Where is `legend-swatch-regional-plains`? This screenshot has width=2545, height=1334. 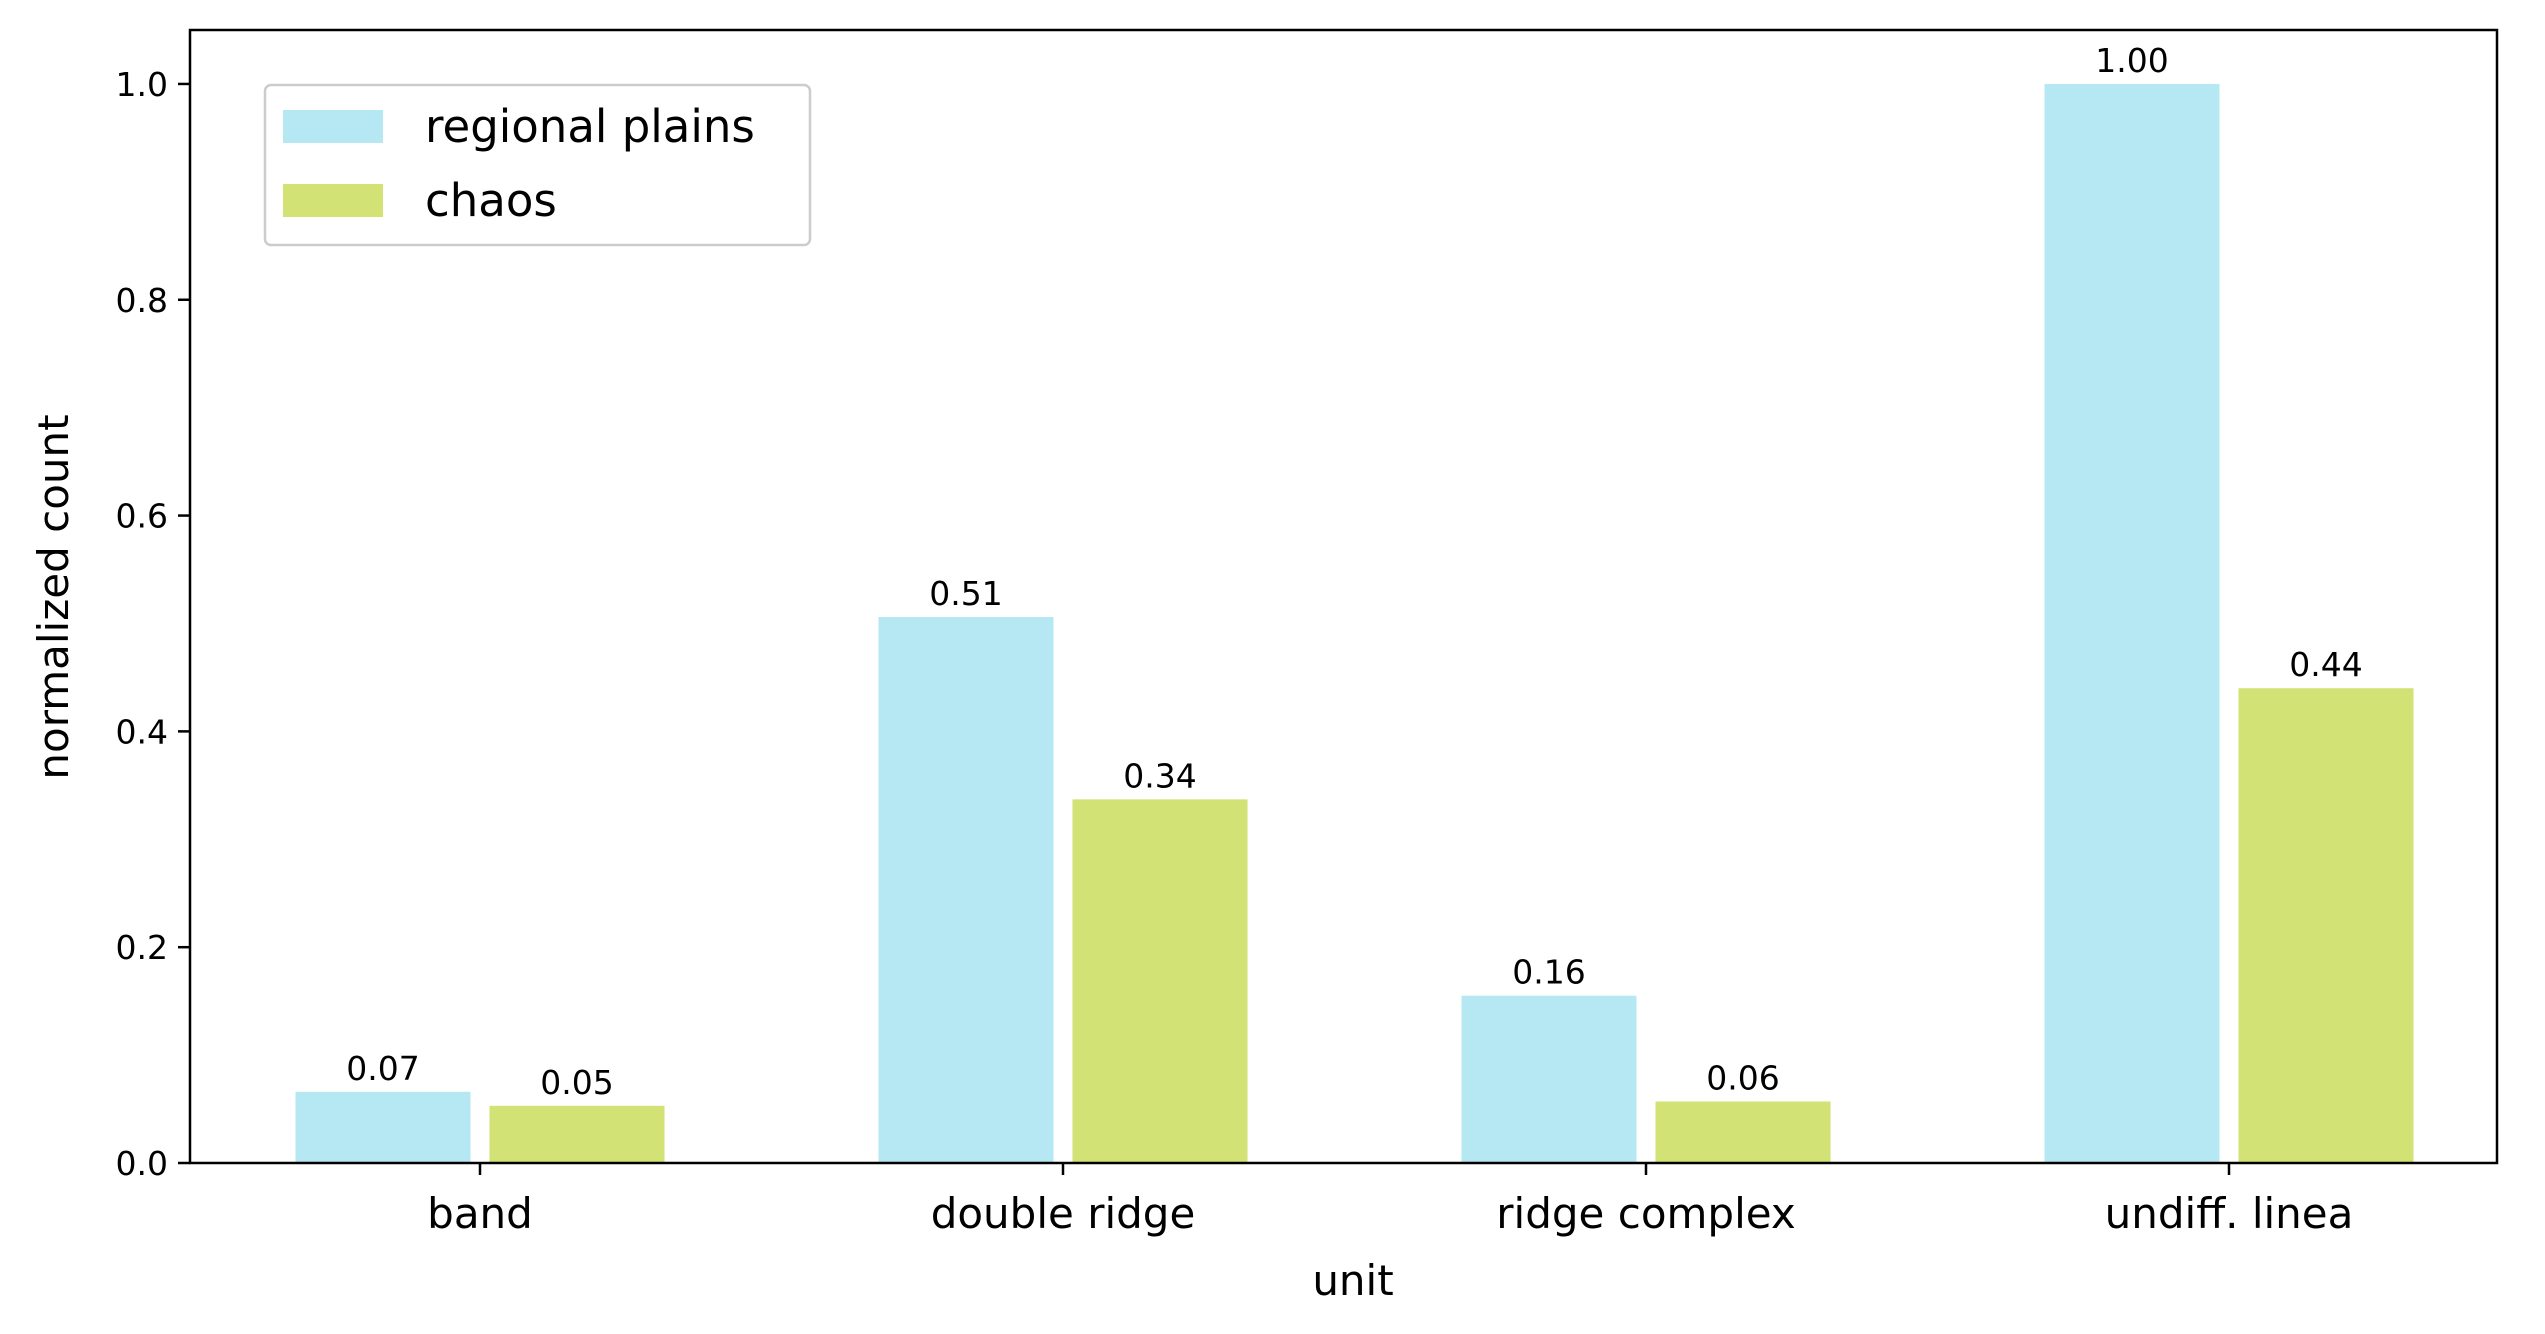
legend-swatch-regional-plains is located at coordinates (333, 126).